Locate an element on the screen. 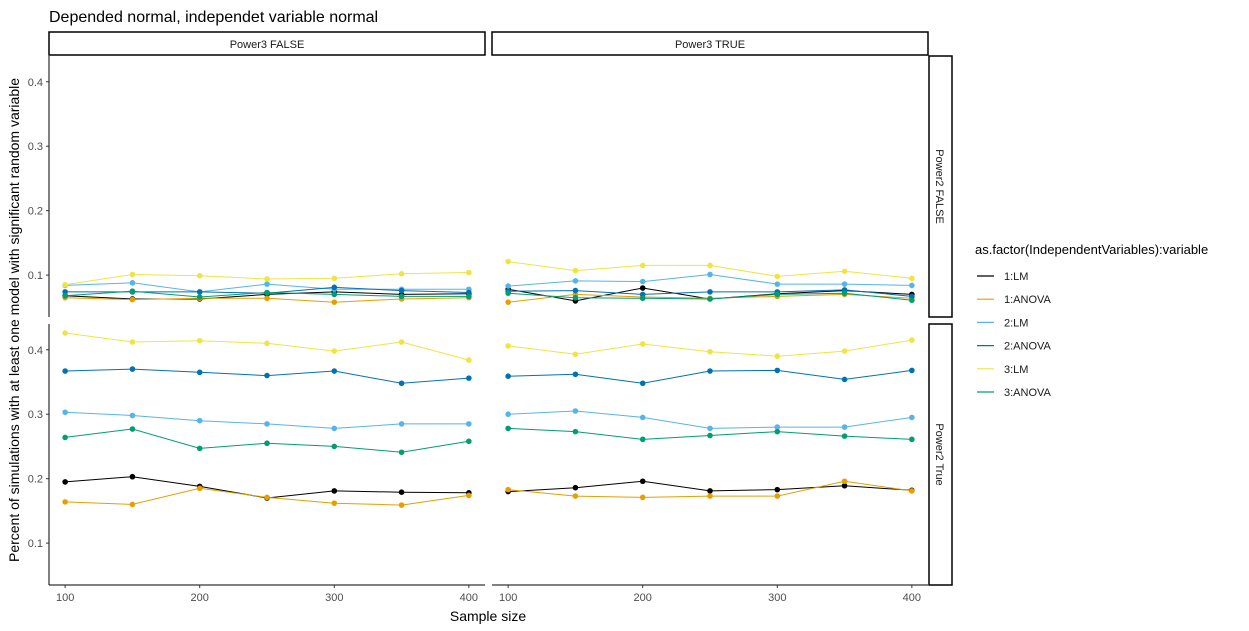 This screenshot has height=631, width=1249. facet-strip-col-label-0: Power3 FALSE is located at coordinates (267, 45).